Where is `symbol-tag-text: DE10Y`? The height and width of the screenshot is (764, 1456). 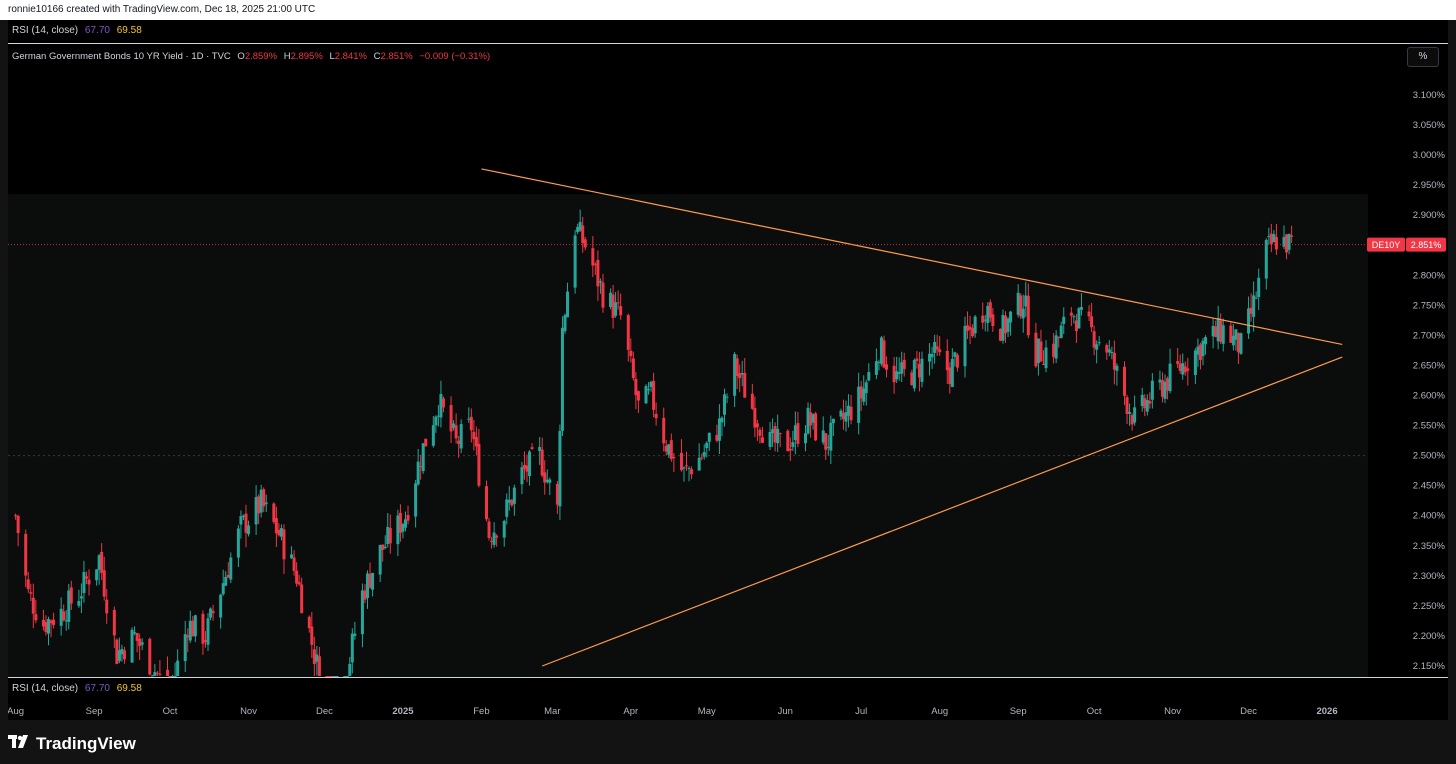 symbol-tag-text: DE10Y is located at coordinates (1386, 245).